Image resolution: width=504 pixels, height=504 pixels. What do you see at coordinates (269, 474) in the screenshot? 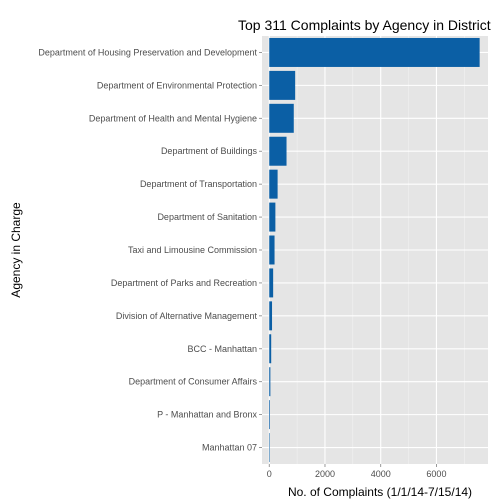
I see `x-tick-label: 0` at bounding box center [269, 474].